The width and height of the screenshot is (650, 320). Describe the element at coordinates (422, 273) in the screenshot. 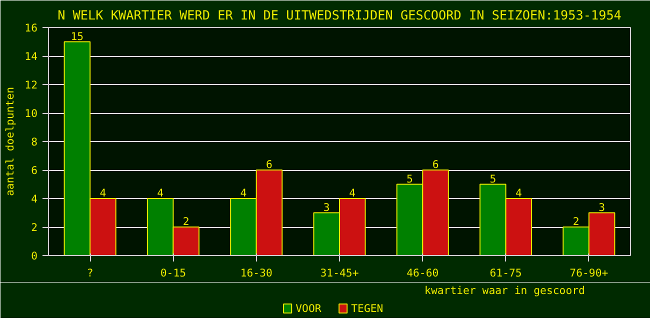

I see `x-tick-label: 46-60` at that location.